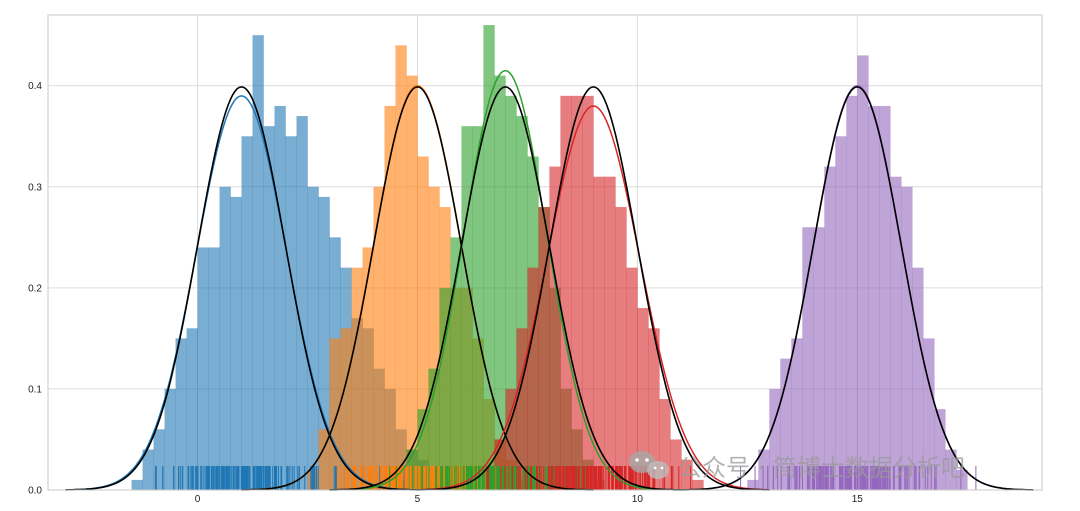 The height and width of the screenshot is (511, 1080). Describe the element at coordinates (35, 389) in the screenshot. I see `y-tick-label: 0.1` at that location.